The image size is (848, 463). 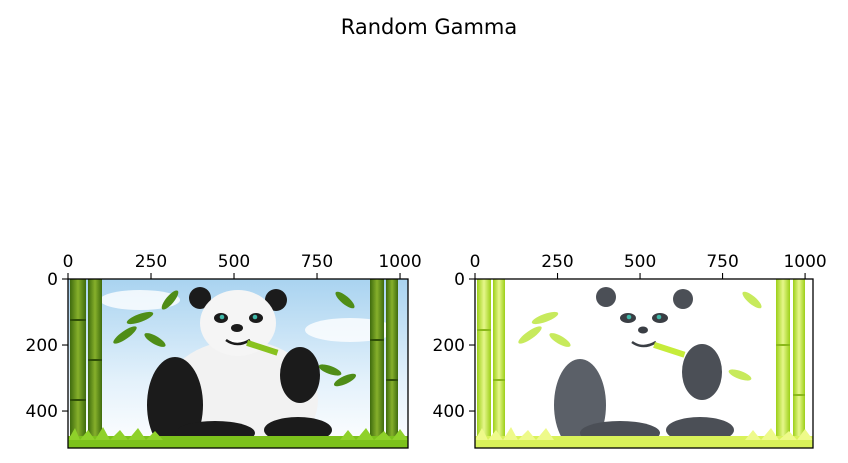 I want to click on x-tick-label-gamma-adjusted-3: 750, so click(x=722, y=262).